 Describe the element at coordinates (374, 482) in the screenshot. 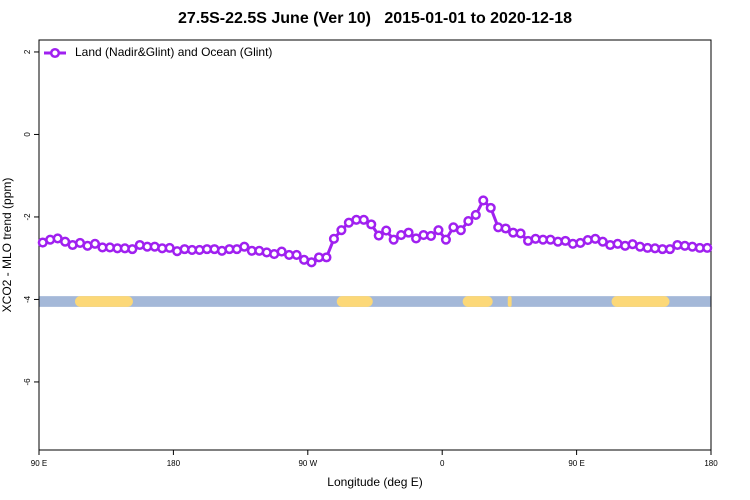

I see `x-axis-label: Longitude (deg E)` at that location.